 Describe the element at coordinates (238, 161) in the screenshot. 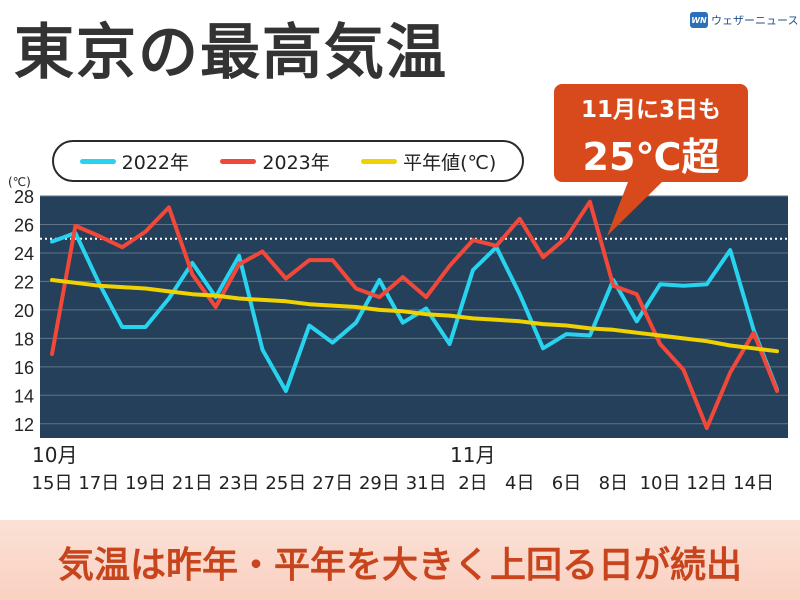

I see `legend-swatch-2023` at that location.